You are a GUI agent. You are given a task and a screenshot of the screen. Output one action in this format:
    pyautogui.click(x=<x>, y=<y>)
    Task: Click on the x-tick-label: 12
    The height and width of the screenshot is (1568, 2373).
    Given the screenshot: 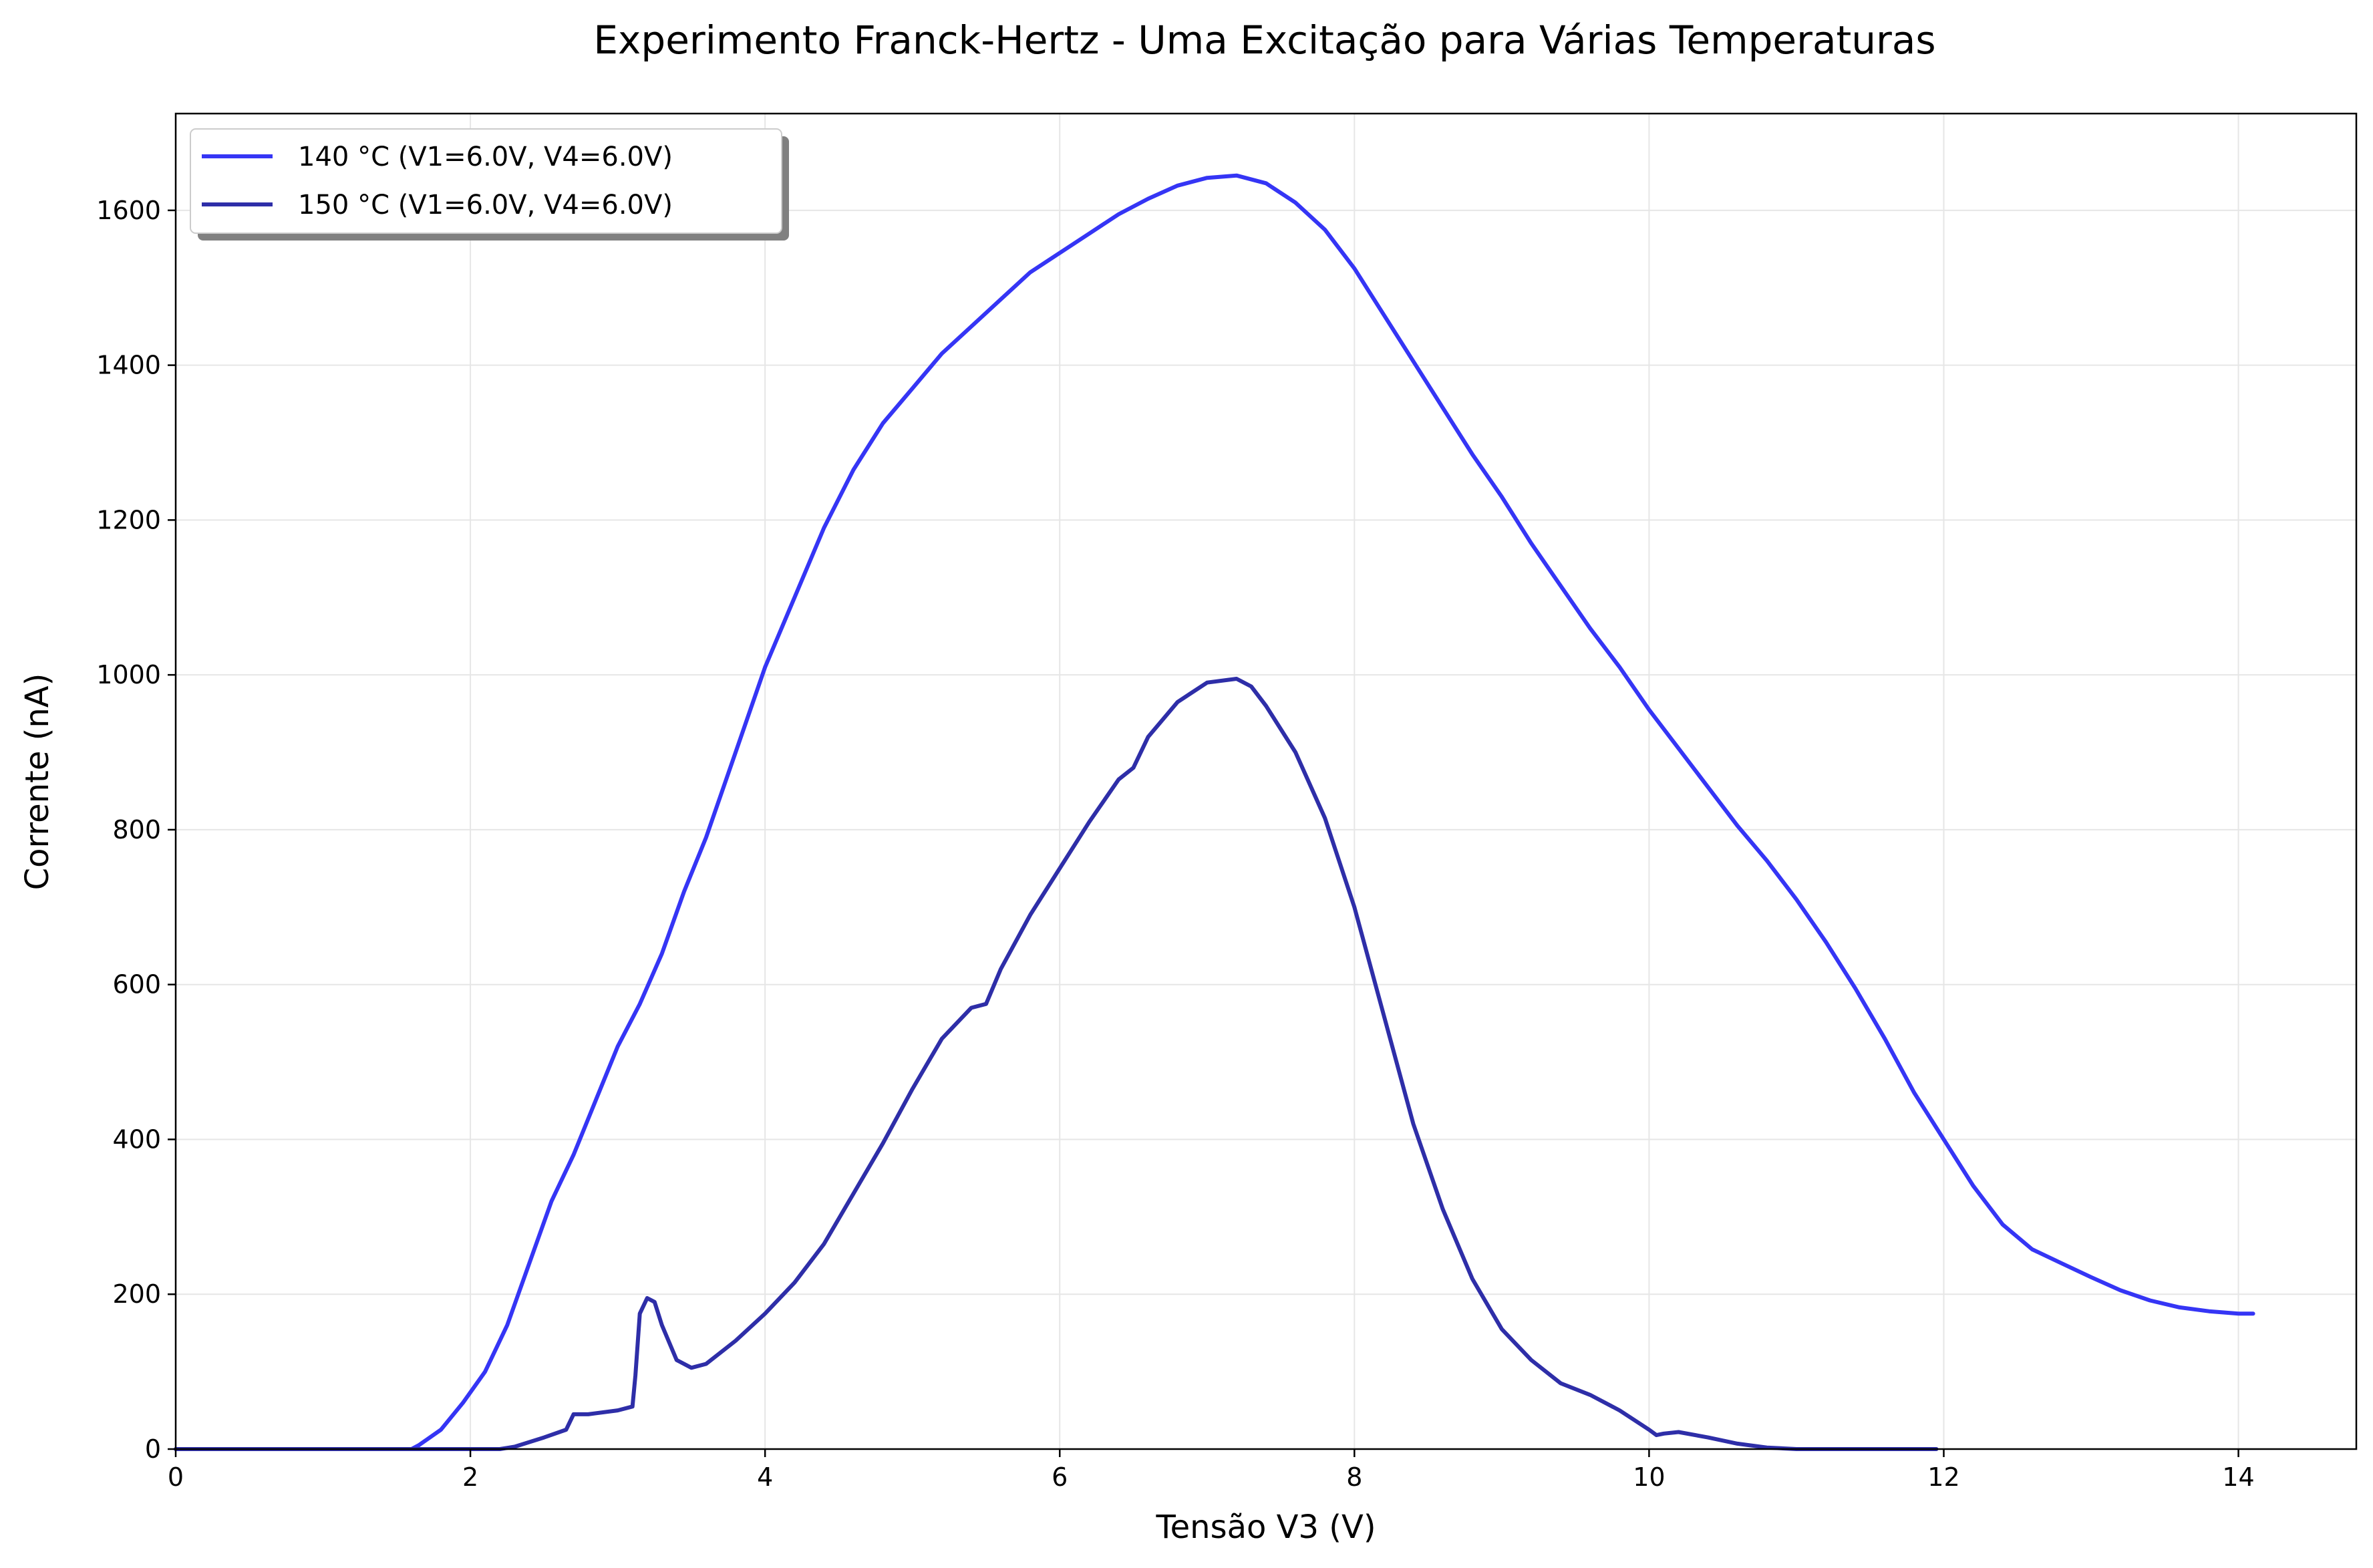 What is the action you would take?
    pyautogui.click(x=1943, y=1477)
    